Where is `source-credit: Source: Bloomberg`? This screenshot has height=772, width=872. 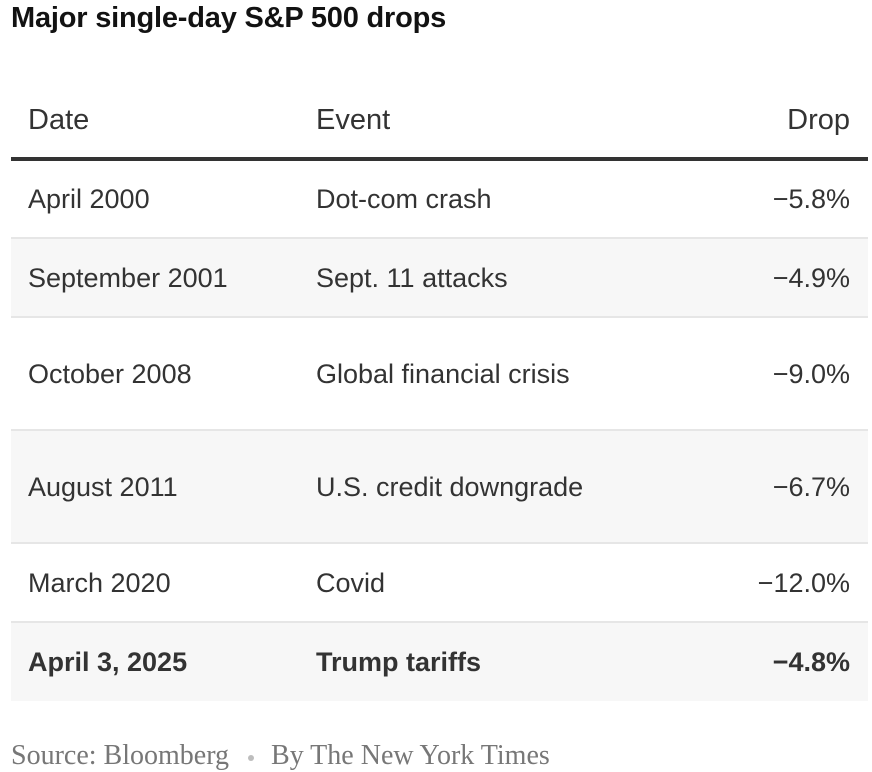
source-credit: Source: Bloomberg is located at coordinates (120, 755).